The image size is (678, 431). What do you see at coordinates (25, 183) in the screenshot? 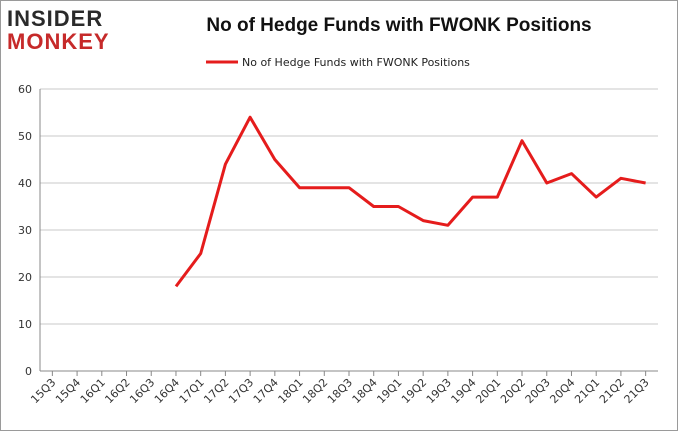
I see `y-tick-label: 40` at bounding box center [25, 183].